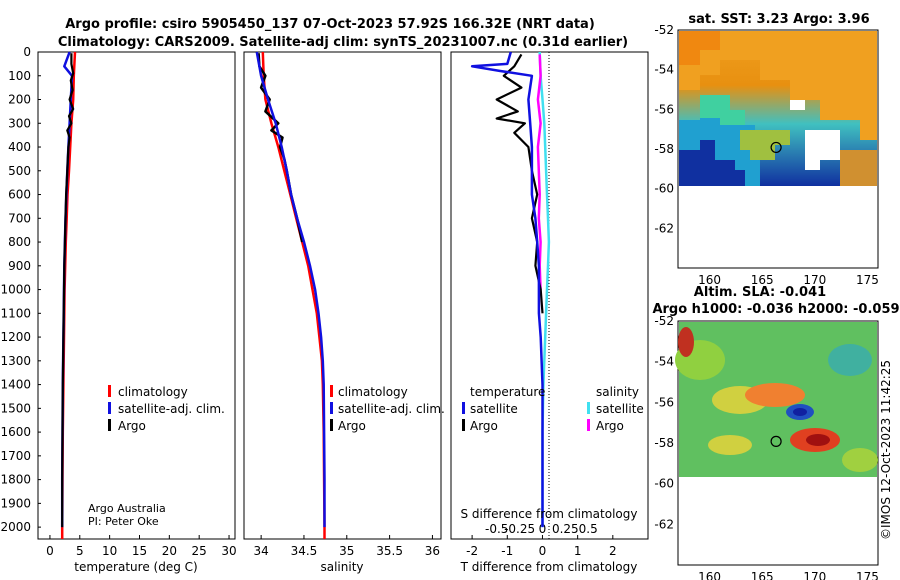  What do you see at coordinates (519, 529) in the screenshot?
I see `s-tick-label: -0.25` at bounding box center [519, 529].